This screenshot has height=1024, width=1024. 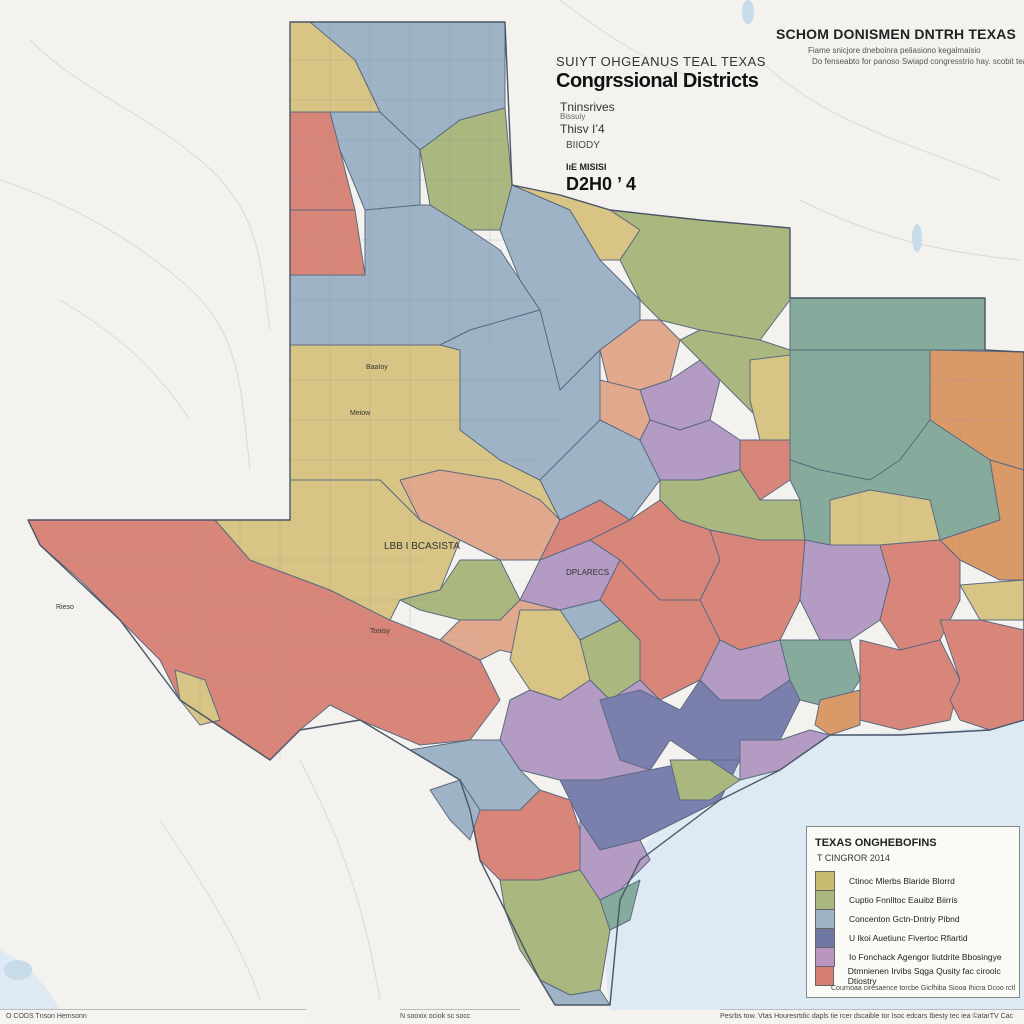 What do you see at coordinates (380, 631) in the screenshot?
I see `map-label-southwest: Tooisy` at bounding box center [380, 631].